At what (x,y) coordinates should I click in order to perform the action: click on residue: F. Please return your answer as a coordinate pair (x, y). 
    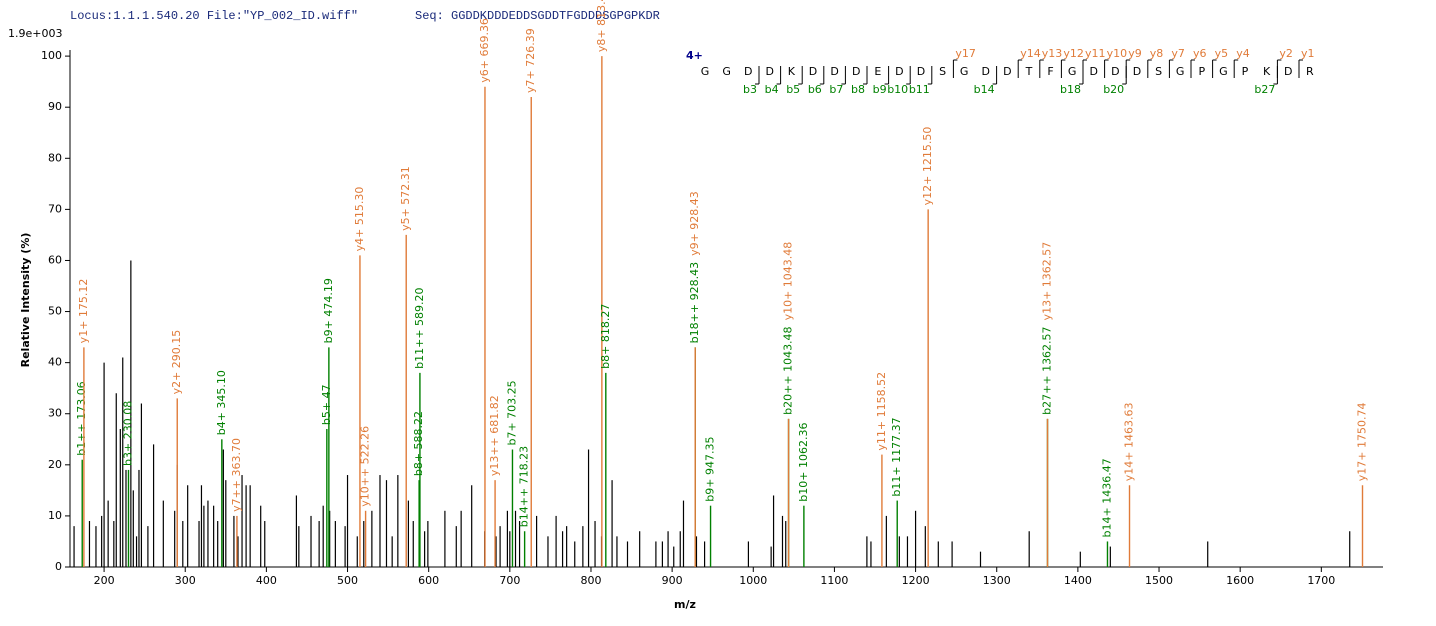
    Looking at the image, I should click on (1050, 71).